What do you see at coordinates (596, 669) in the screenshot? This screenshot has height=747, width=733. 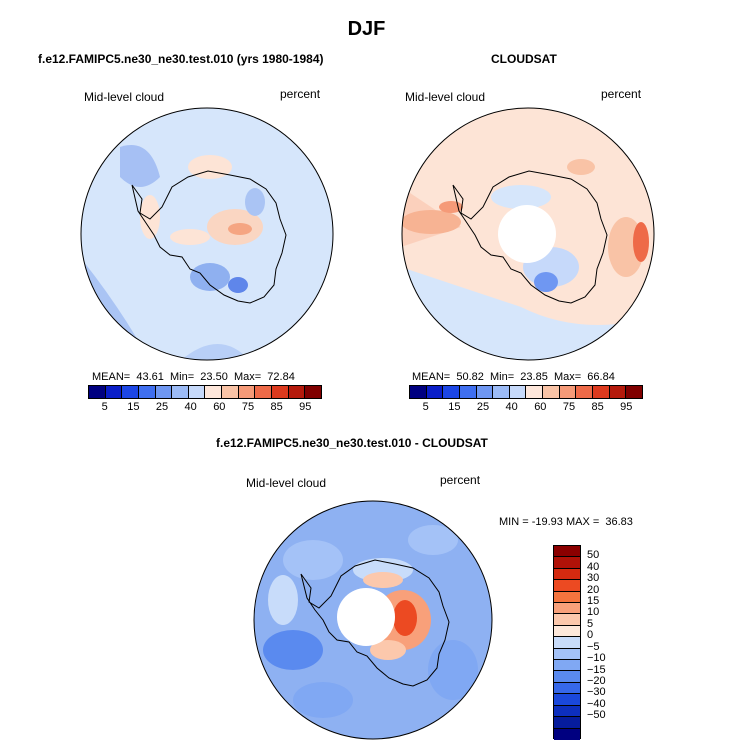 I see `colorbar-tick-label: −15` at bounding box center [596, 669].